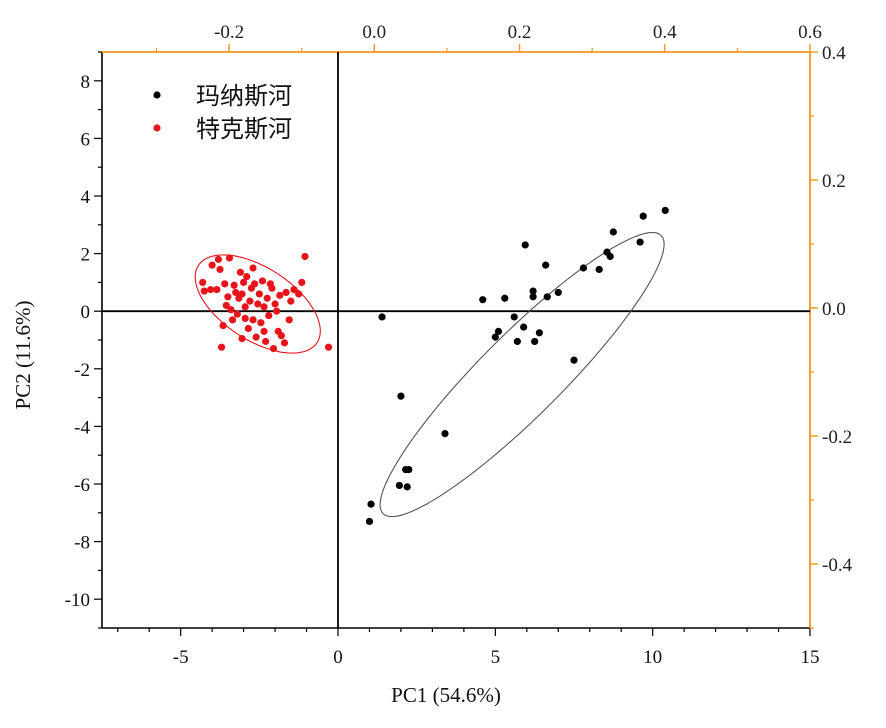 This screenshot has width=886, height=728. I want to click on y-tick-label: 0, so click(86, 312).